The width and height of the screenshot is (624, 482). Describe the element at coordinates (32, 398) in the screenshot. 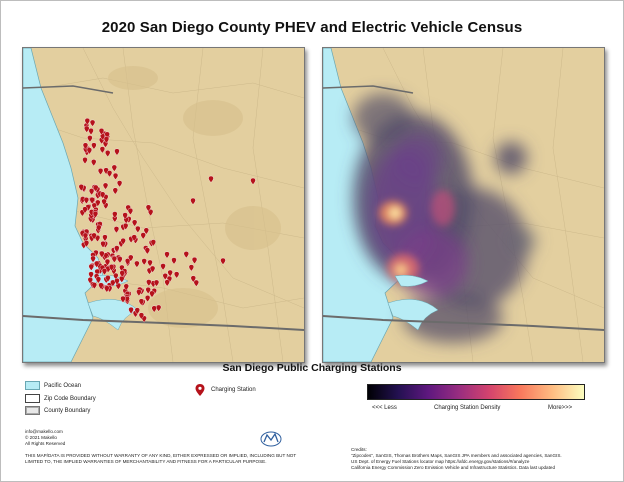

I see `zip-swatch` at that location.